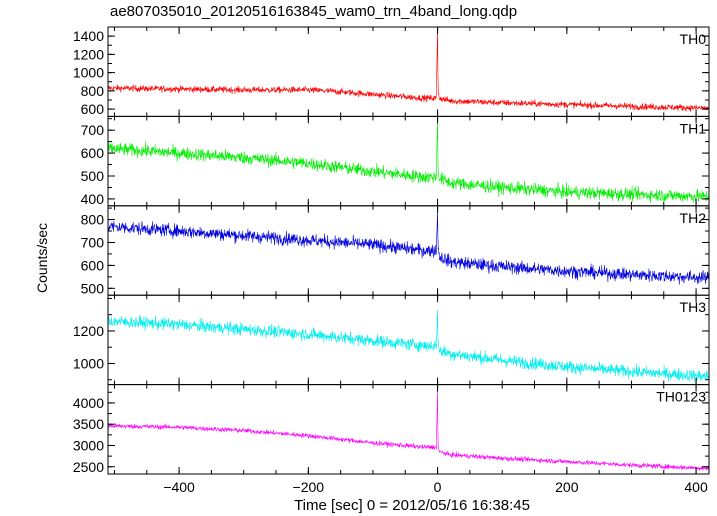 This screenshot has width=717, height=516. Describe the element at coordinates (408, 161) in the screenshot. I see `series-line-th1` at that location.